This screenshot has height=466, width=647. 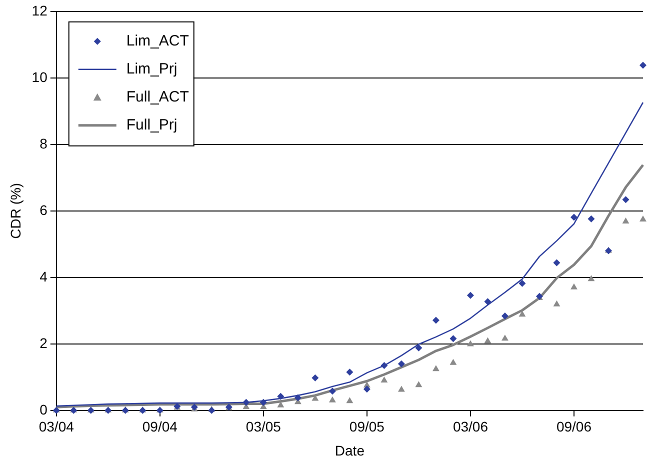 What do you see at coordinates (160, 426) in the screenshot?
I see `x-tick-label: 09/04` at bounding box center [160, 426].